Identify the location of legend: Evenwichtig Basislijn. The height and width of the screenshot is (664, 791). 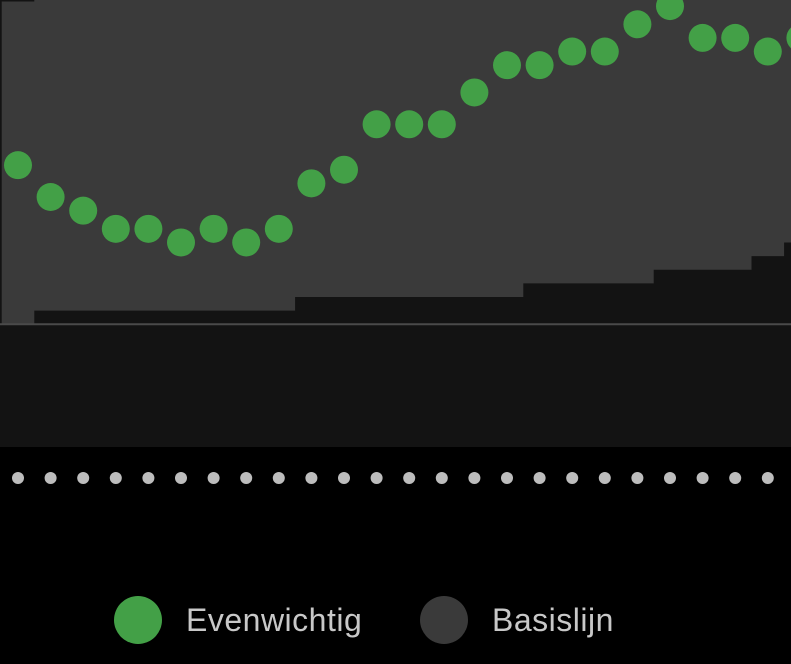
(395, 622).